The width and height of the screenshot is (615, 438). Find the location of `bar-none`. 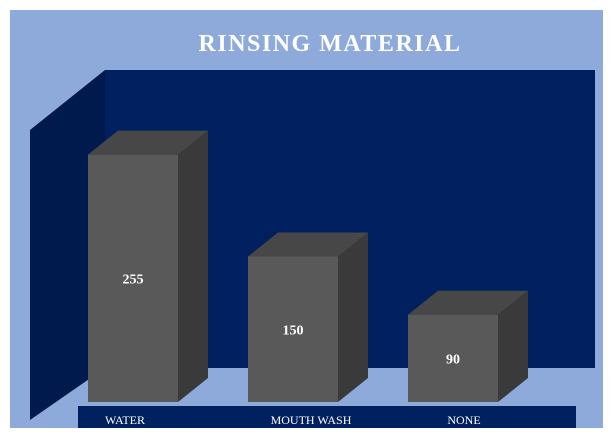

bar-none is located at coordinates (468, 346).